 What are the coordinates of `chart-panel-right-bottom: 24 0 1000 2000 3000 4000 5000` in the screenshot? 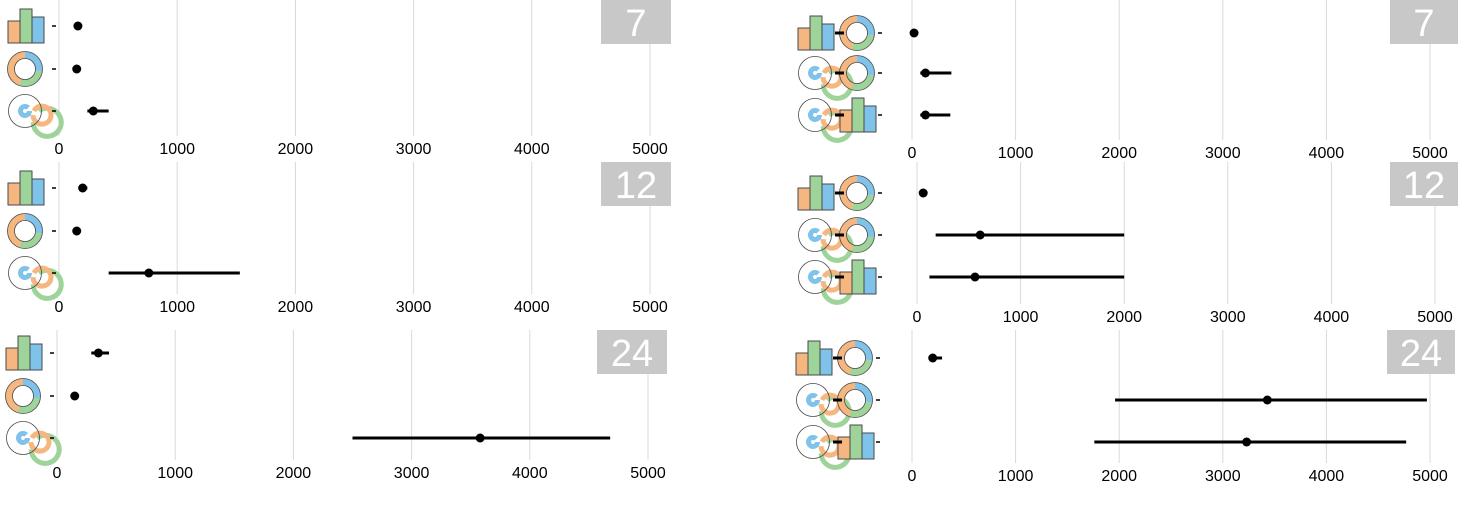 It's located at (1124, 412).